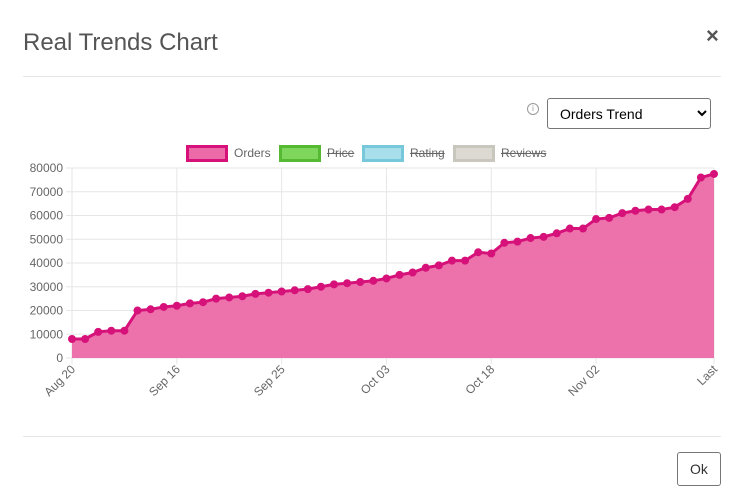 This screenshot has width=744, height=499. What do you see at coordinates (59, 380) in the screenshot?
I see `x-tick-label: Aug 20` at bounding box center [59, 380].